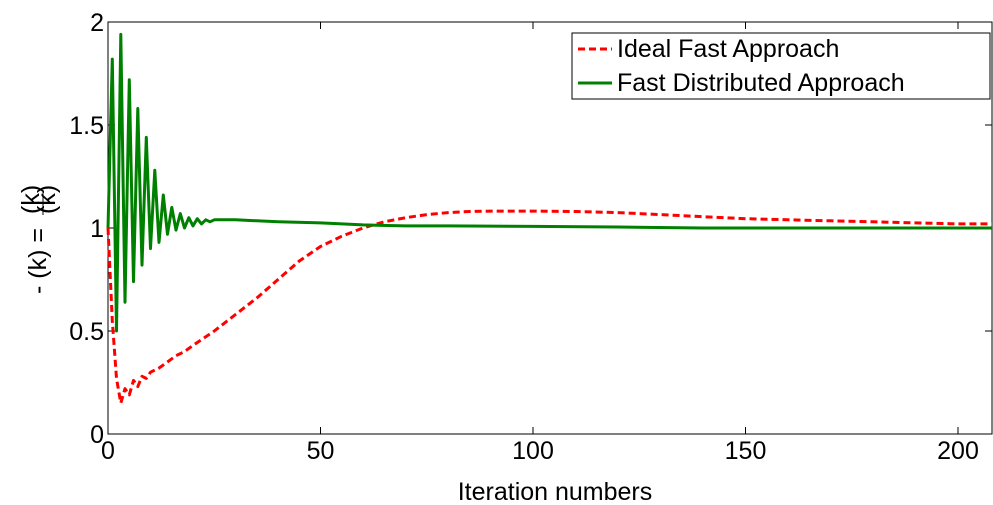 This screenshot has height=505, width=993. What do you see at coordinates (47, 199) in the screenshot?
I see `y-axis-fraction-bottom: (k)` at bounding box center [47, 199].